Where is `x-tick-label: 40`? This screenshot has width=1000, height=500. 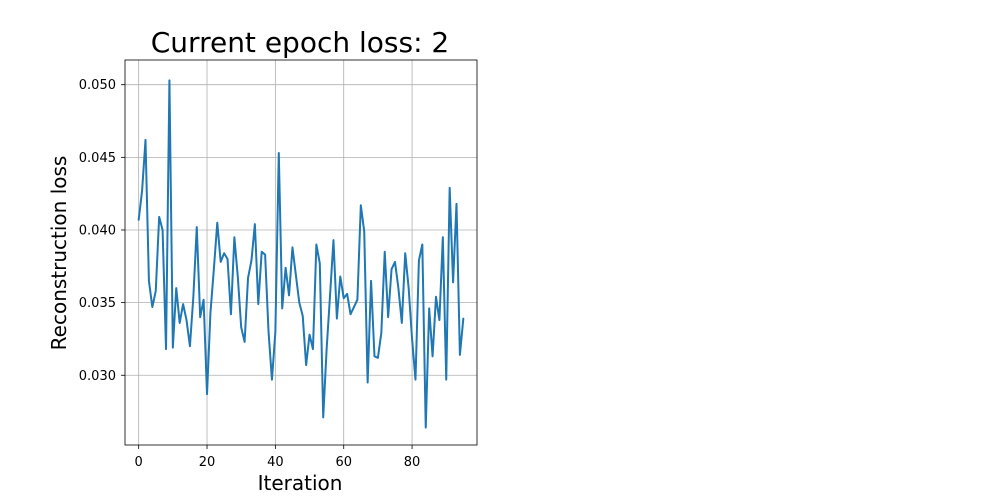 x-tick-label: 40 is located at coordinates (275, 462).